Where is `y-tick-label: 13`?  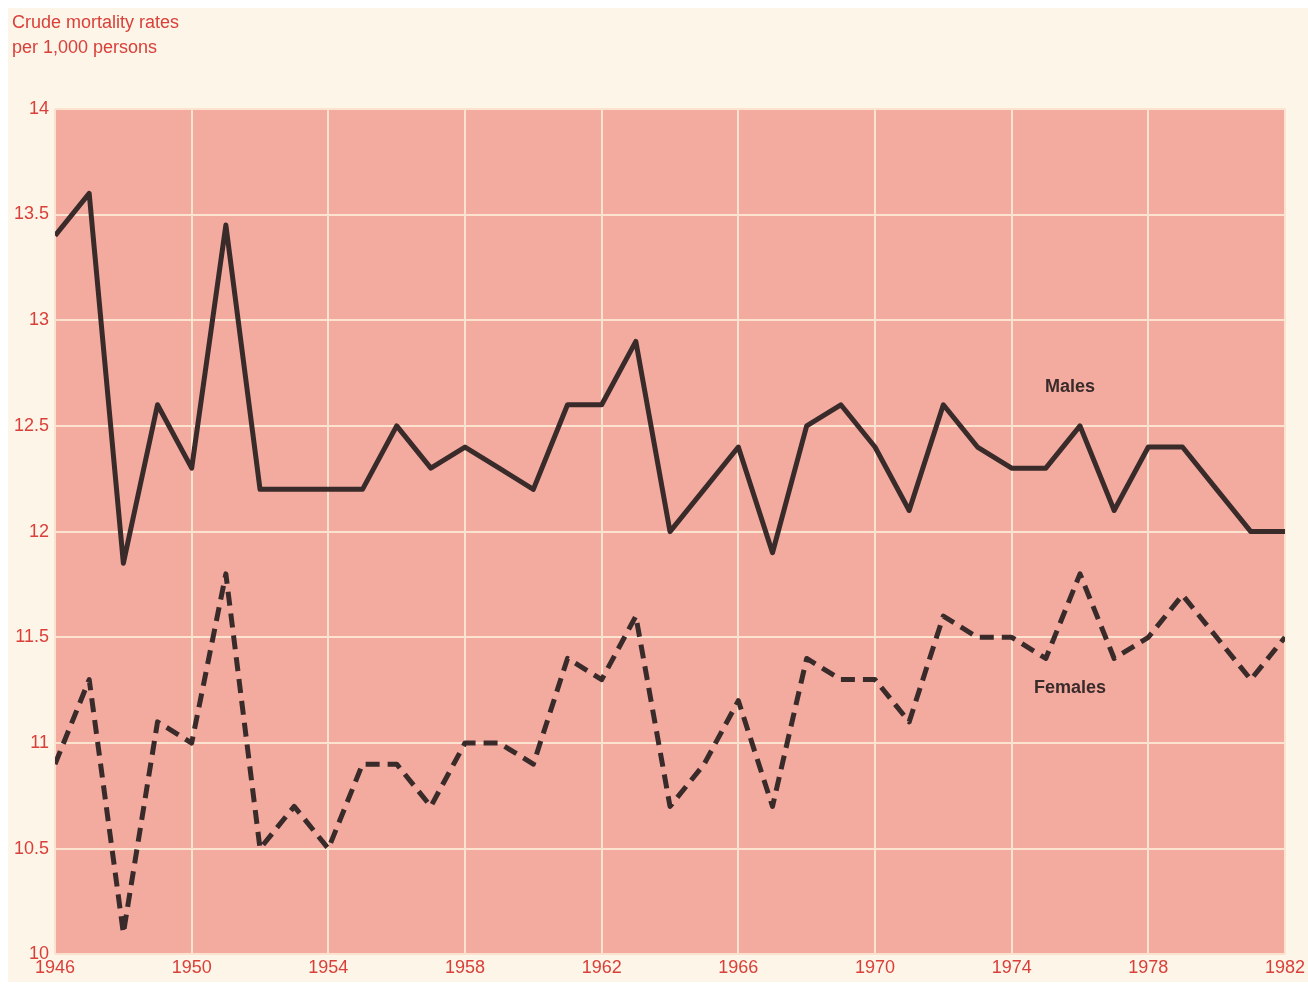
y-tick-label: 13 is located at coordinates (39, 319).